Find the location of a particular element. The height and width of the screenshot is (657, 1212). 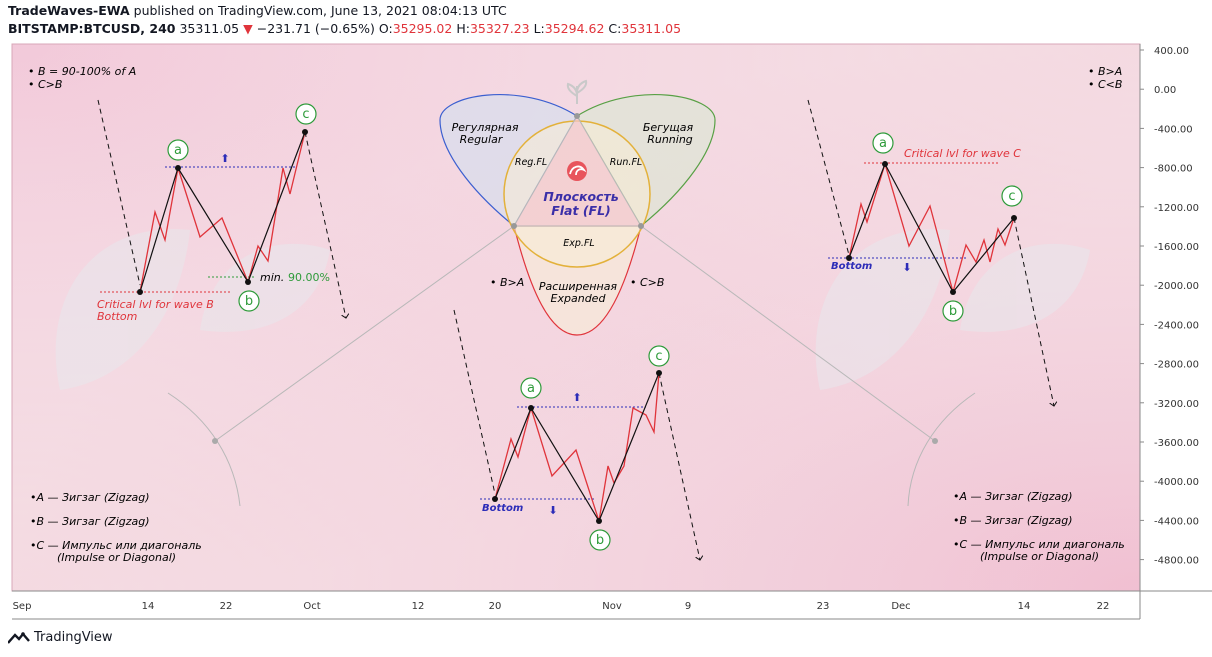

regular-lobe is located at coordinates (508, 160).